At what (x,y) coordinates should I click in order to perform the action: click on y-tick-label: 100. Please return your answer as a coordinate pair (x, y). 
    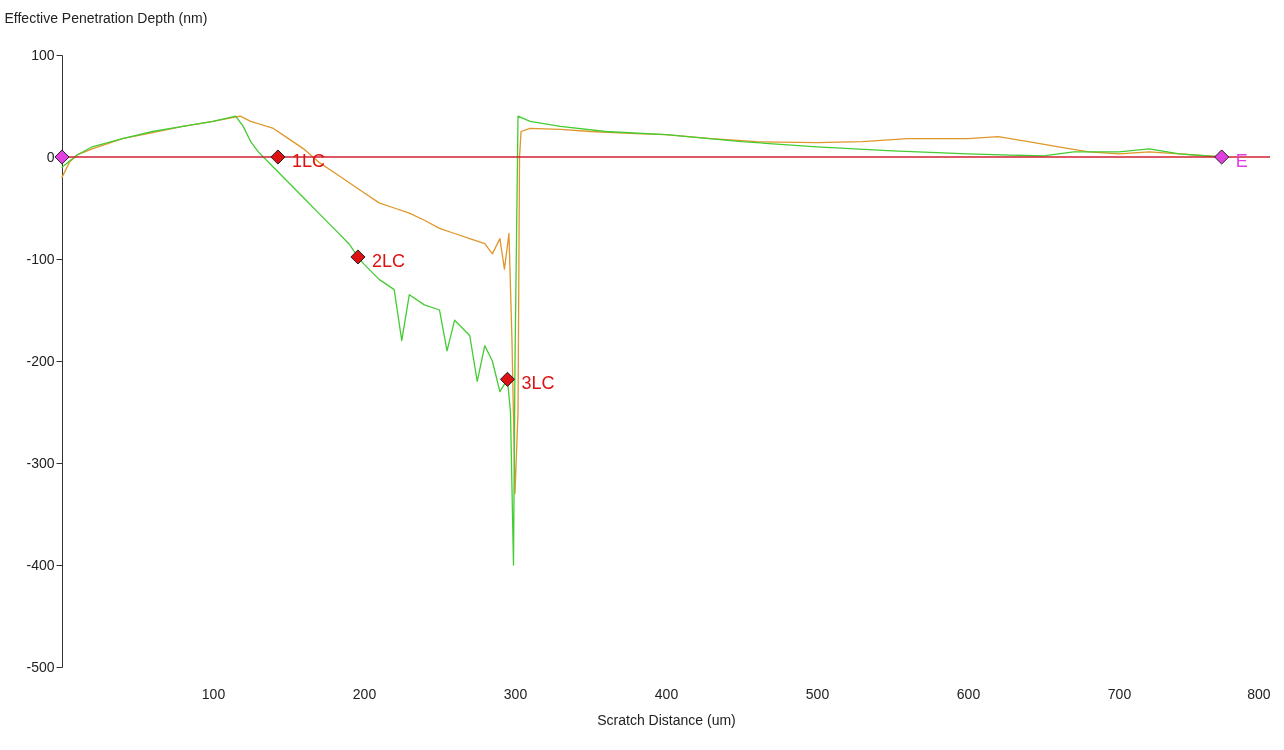
    Looking at the image, I should click on (43, 54).